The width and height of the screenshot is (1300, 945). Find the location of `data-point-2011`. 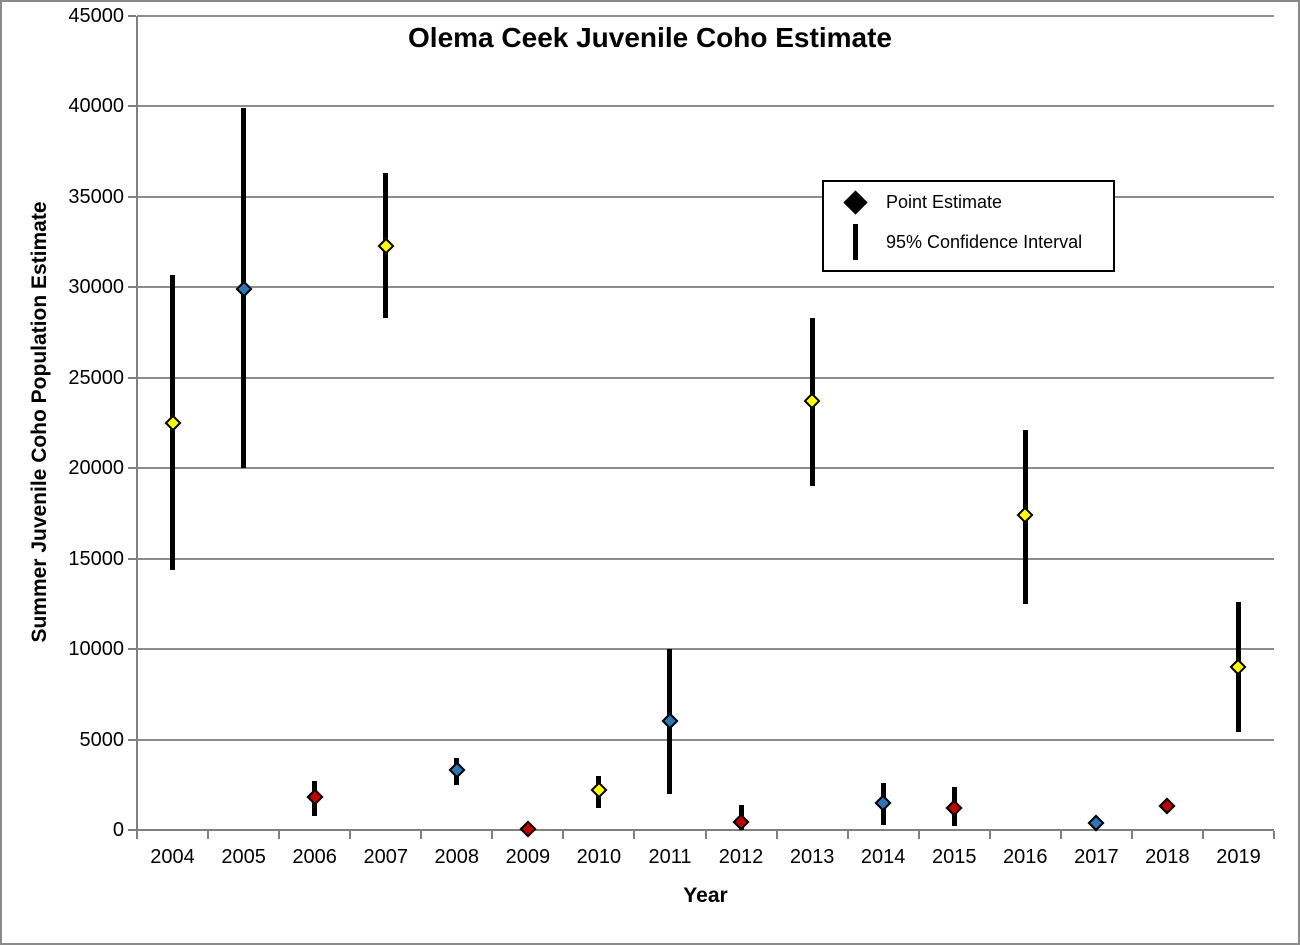

data-point-2011 is located at coordinates (670, 721).